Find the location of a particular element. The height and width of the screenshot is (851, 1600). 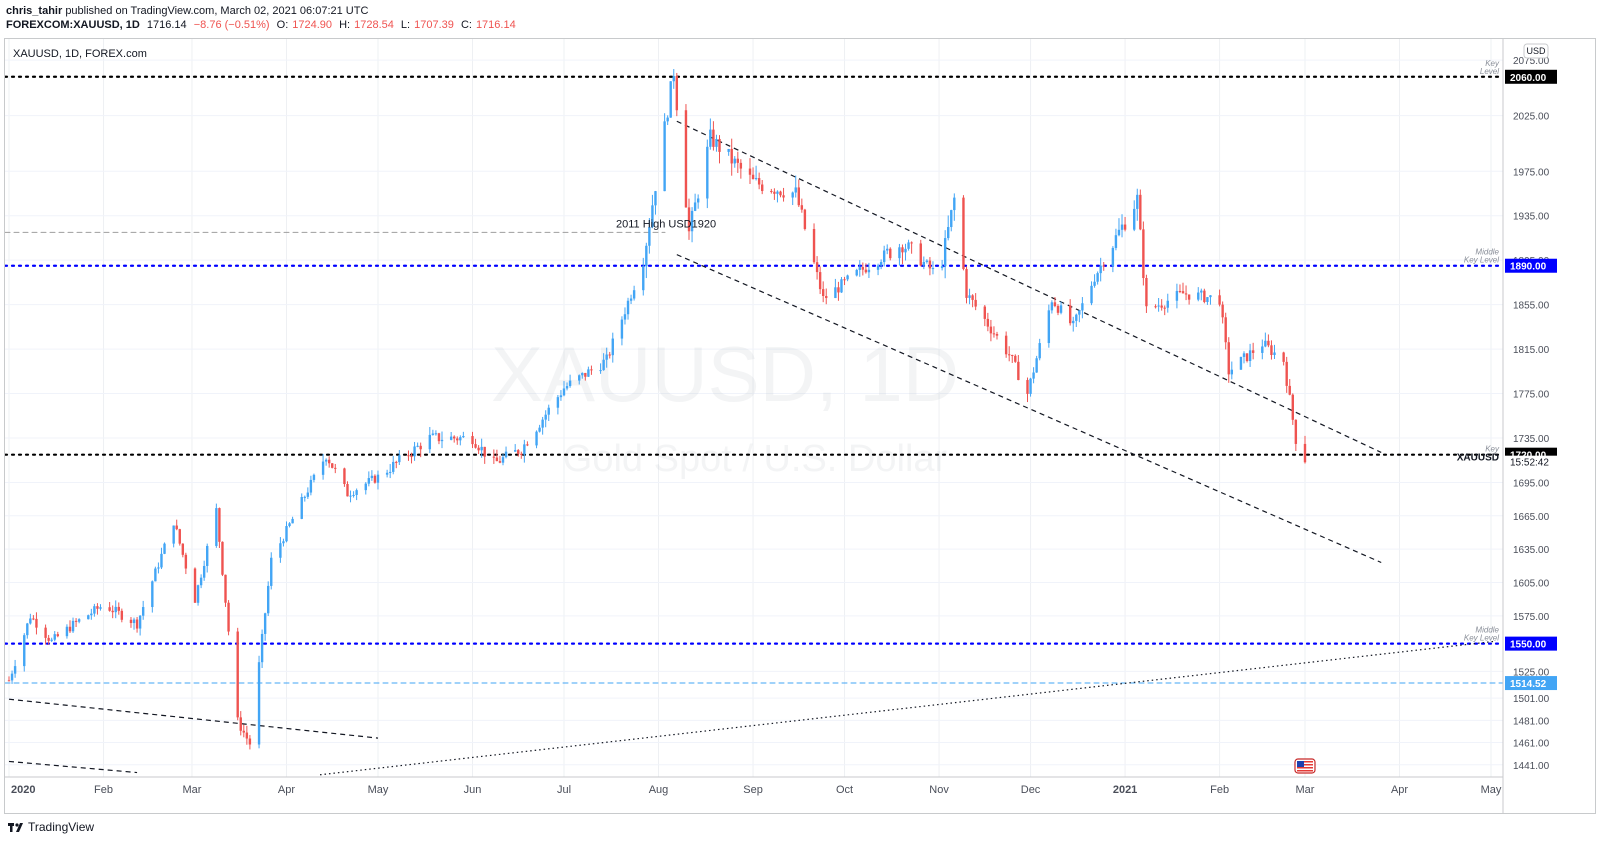

currency-badge-box is located at coordinates (1536, 51).